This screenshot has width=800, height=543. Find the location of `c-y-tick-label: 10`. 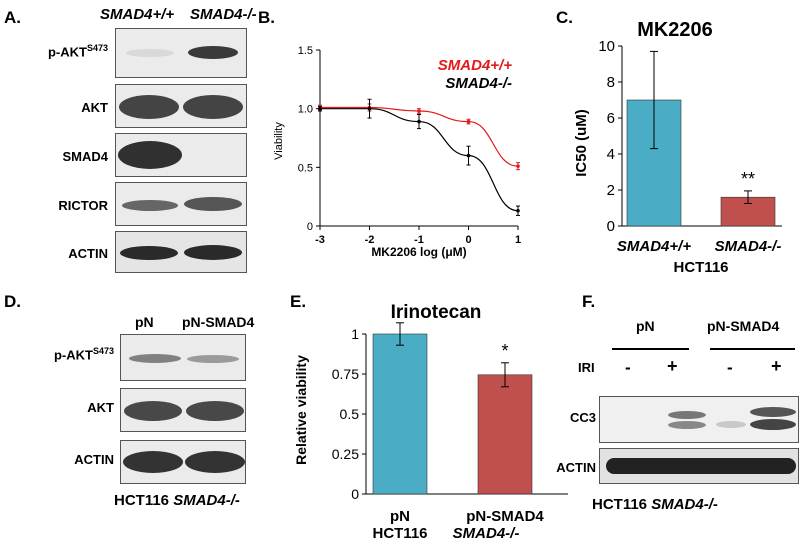

c-y-tick-label: 10 is located at coordinates (606, 46).